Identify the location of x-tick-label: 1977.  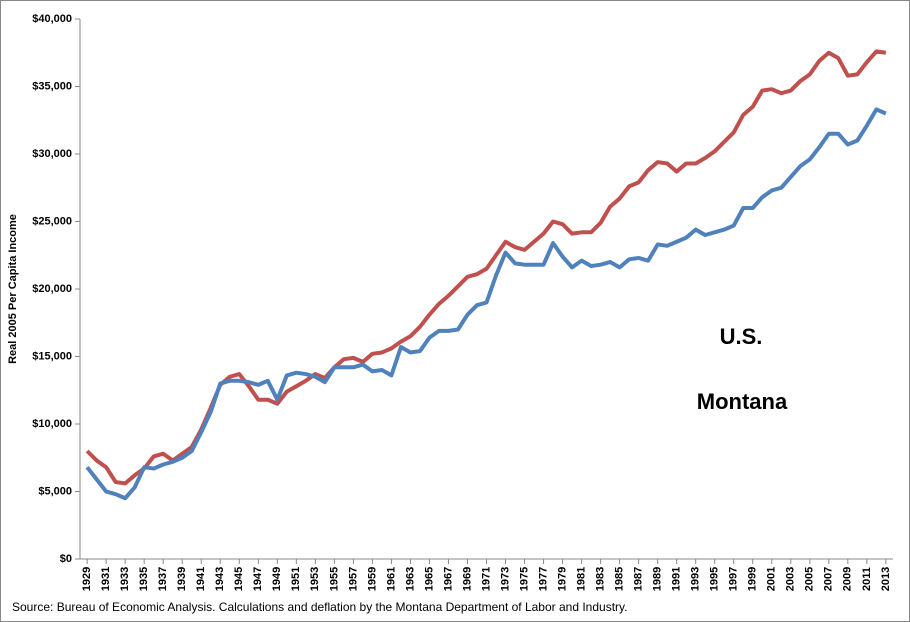
(543, 579).